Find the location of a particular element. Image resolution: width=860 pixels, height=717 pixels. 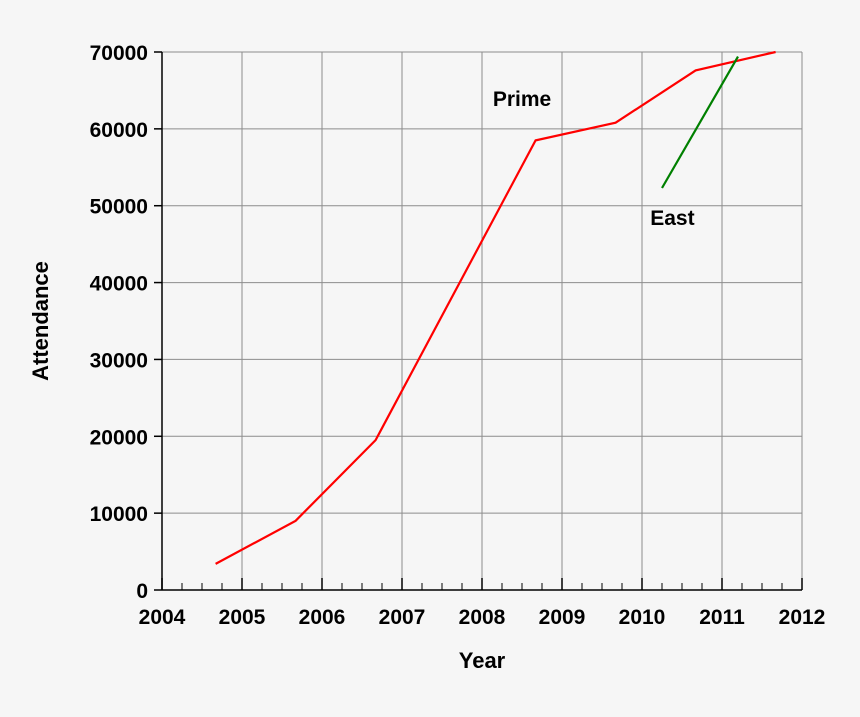

annotation-east: East is located at coordinates (672, 218).